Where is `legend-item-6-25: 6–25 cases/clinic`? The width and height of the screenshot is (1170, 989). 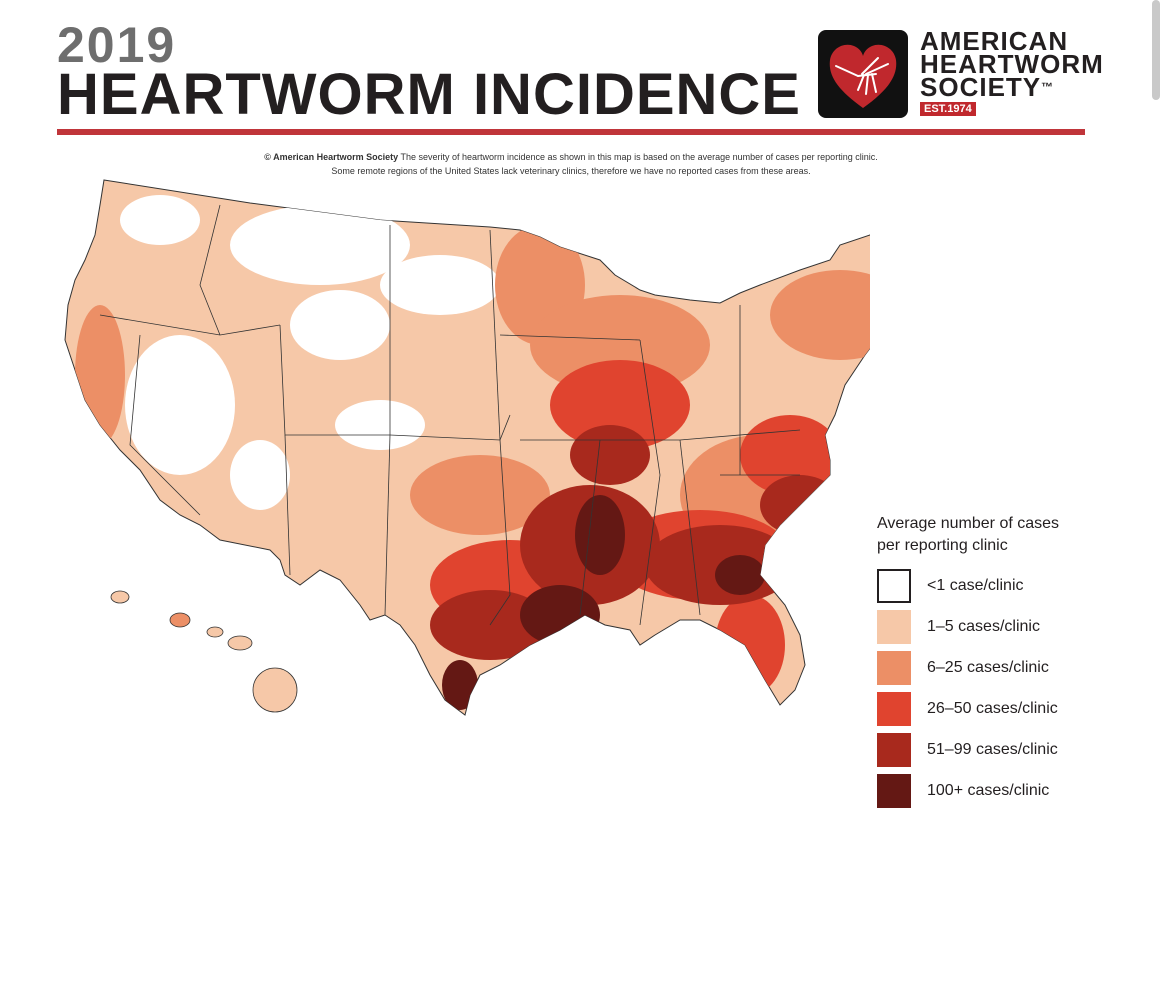
legend-item-6-25: 6–25 cases/clinic is located at coordinates (992, 668).